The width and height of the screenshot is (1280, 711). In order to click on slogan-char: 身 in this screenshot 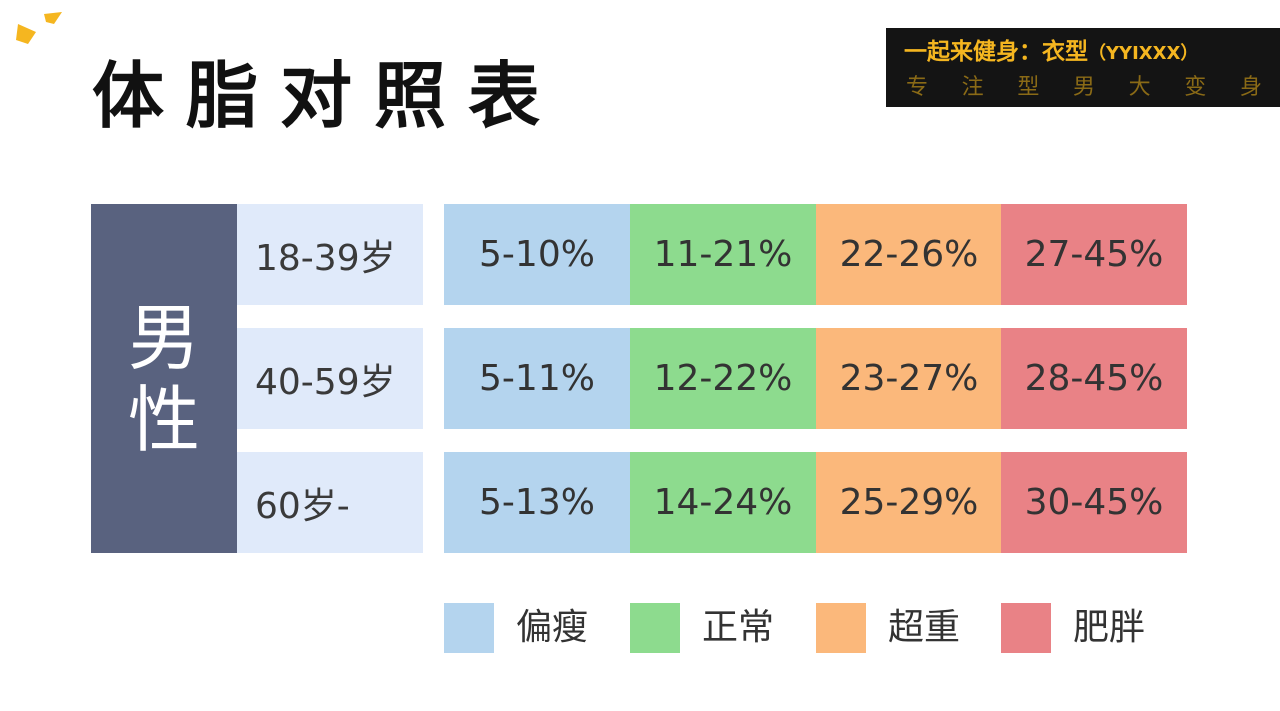, I will do `click(1250, 87)`.